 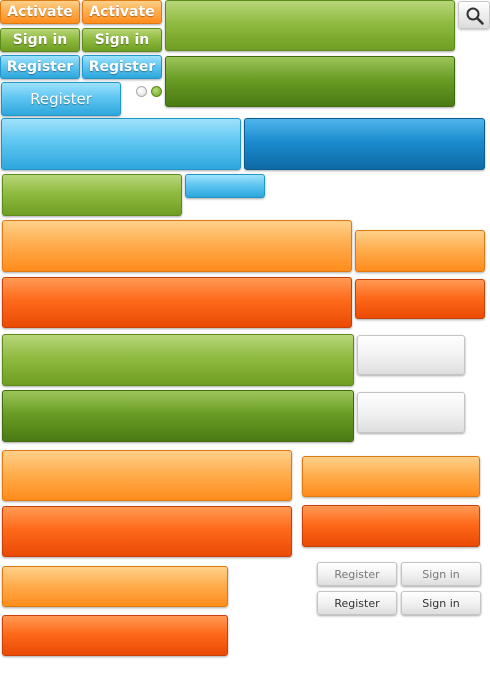 I want to click on radio-unchecked, so click(x=141, y=91).